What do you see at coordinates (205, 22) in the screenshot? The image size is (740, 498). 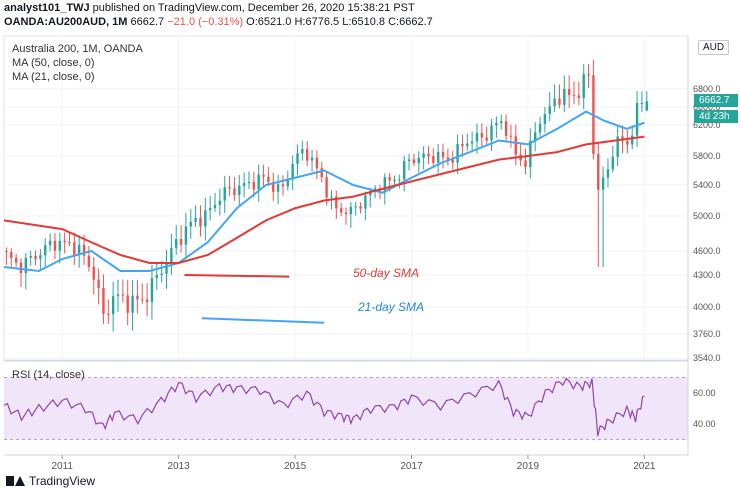 I see `price-change: −21.0 (−0.31%)` at bounding box center [205, 22].